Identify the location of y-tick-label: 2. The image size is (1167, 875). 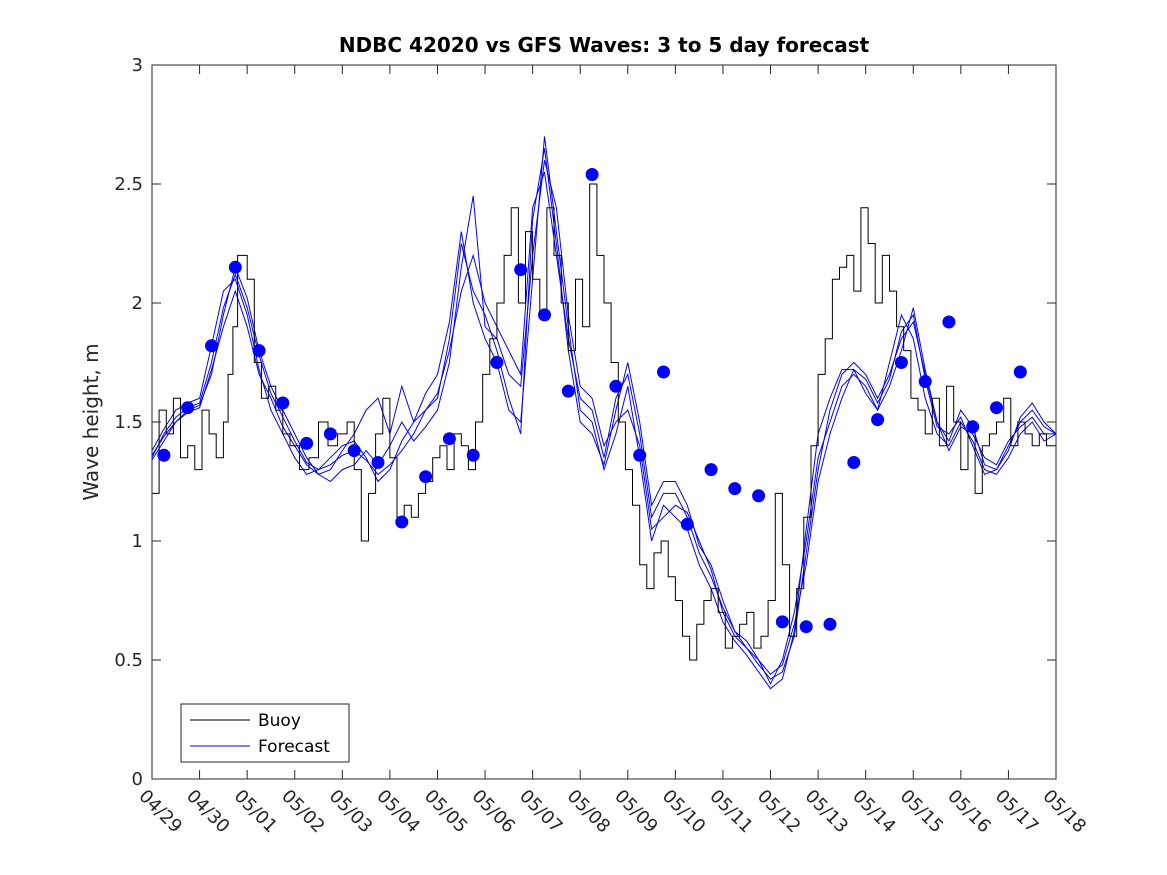
(137, 303).